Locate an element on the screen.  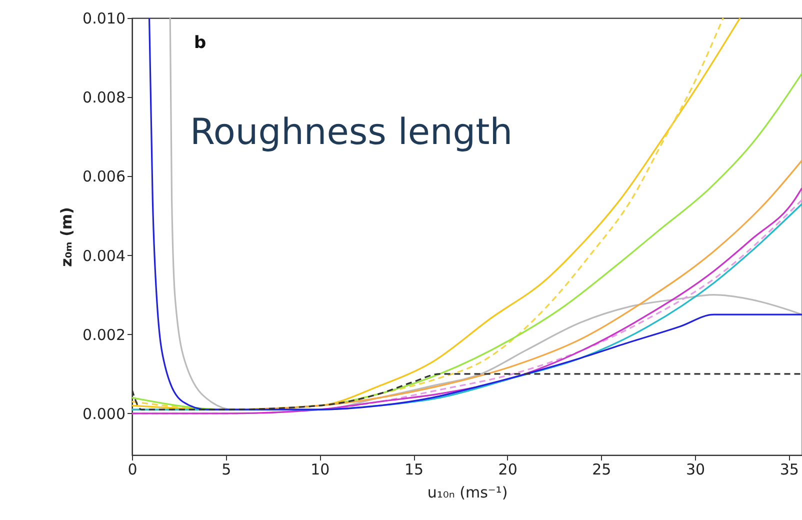
y-tick-label: 0.000 is located at coordinates (104, 413).